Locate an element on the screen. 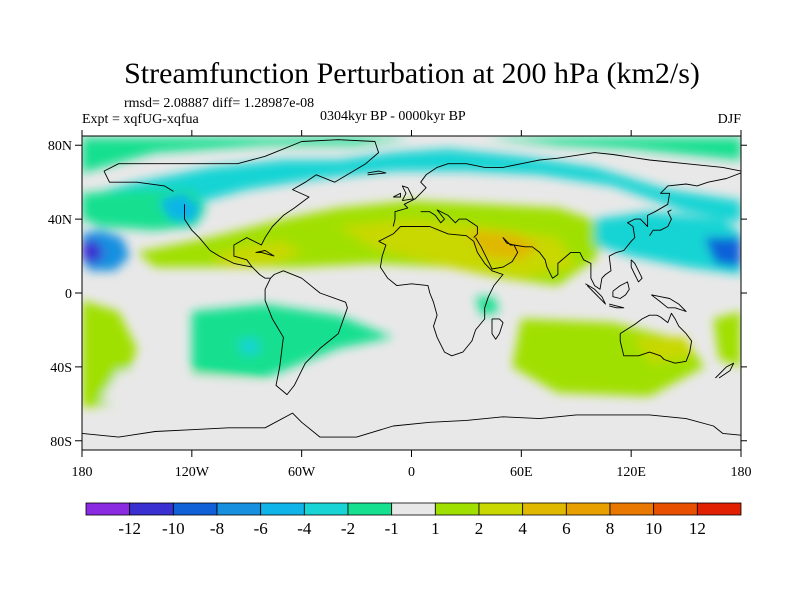 The image size is (800, 600). y-tick-label: 80S is located at coordinates (61, 442).